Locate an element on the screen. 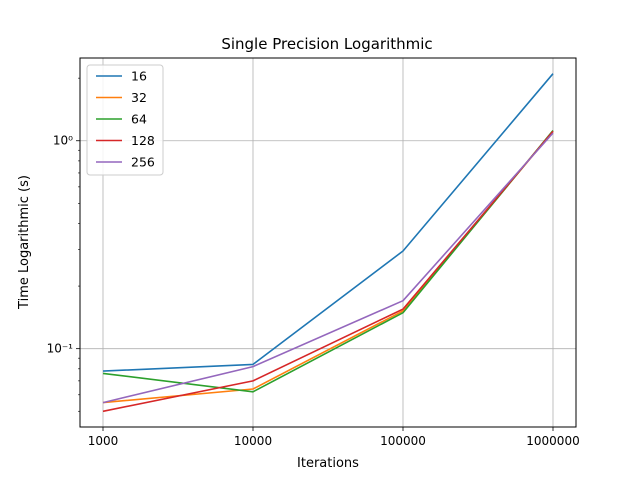 The height and width of the screenshot is (480, 640). x-tick-label: 10000 is located at coordinates (253, 441).